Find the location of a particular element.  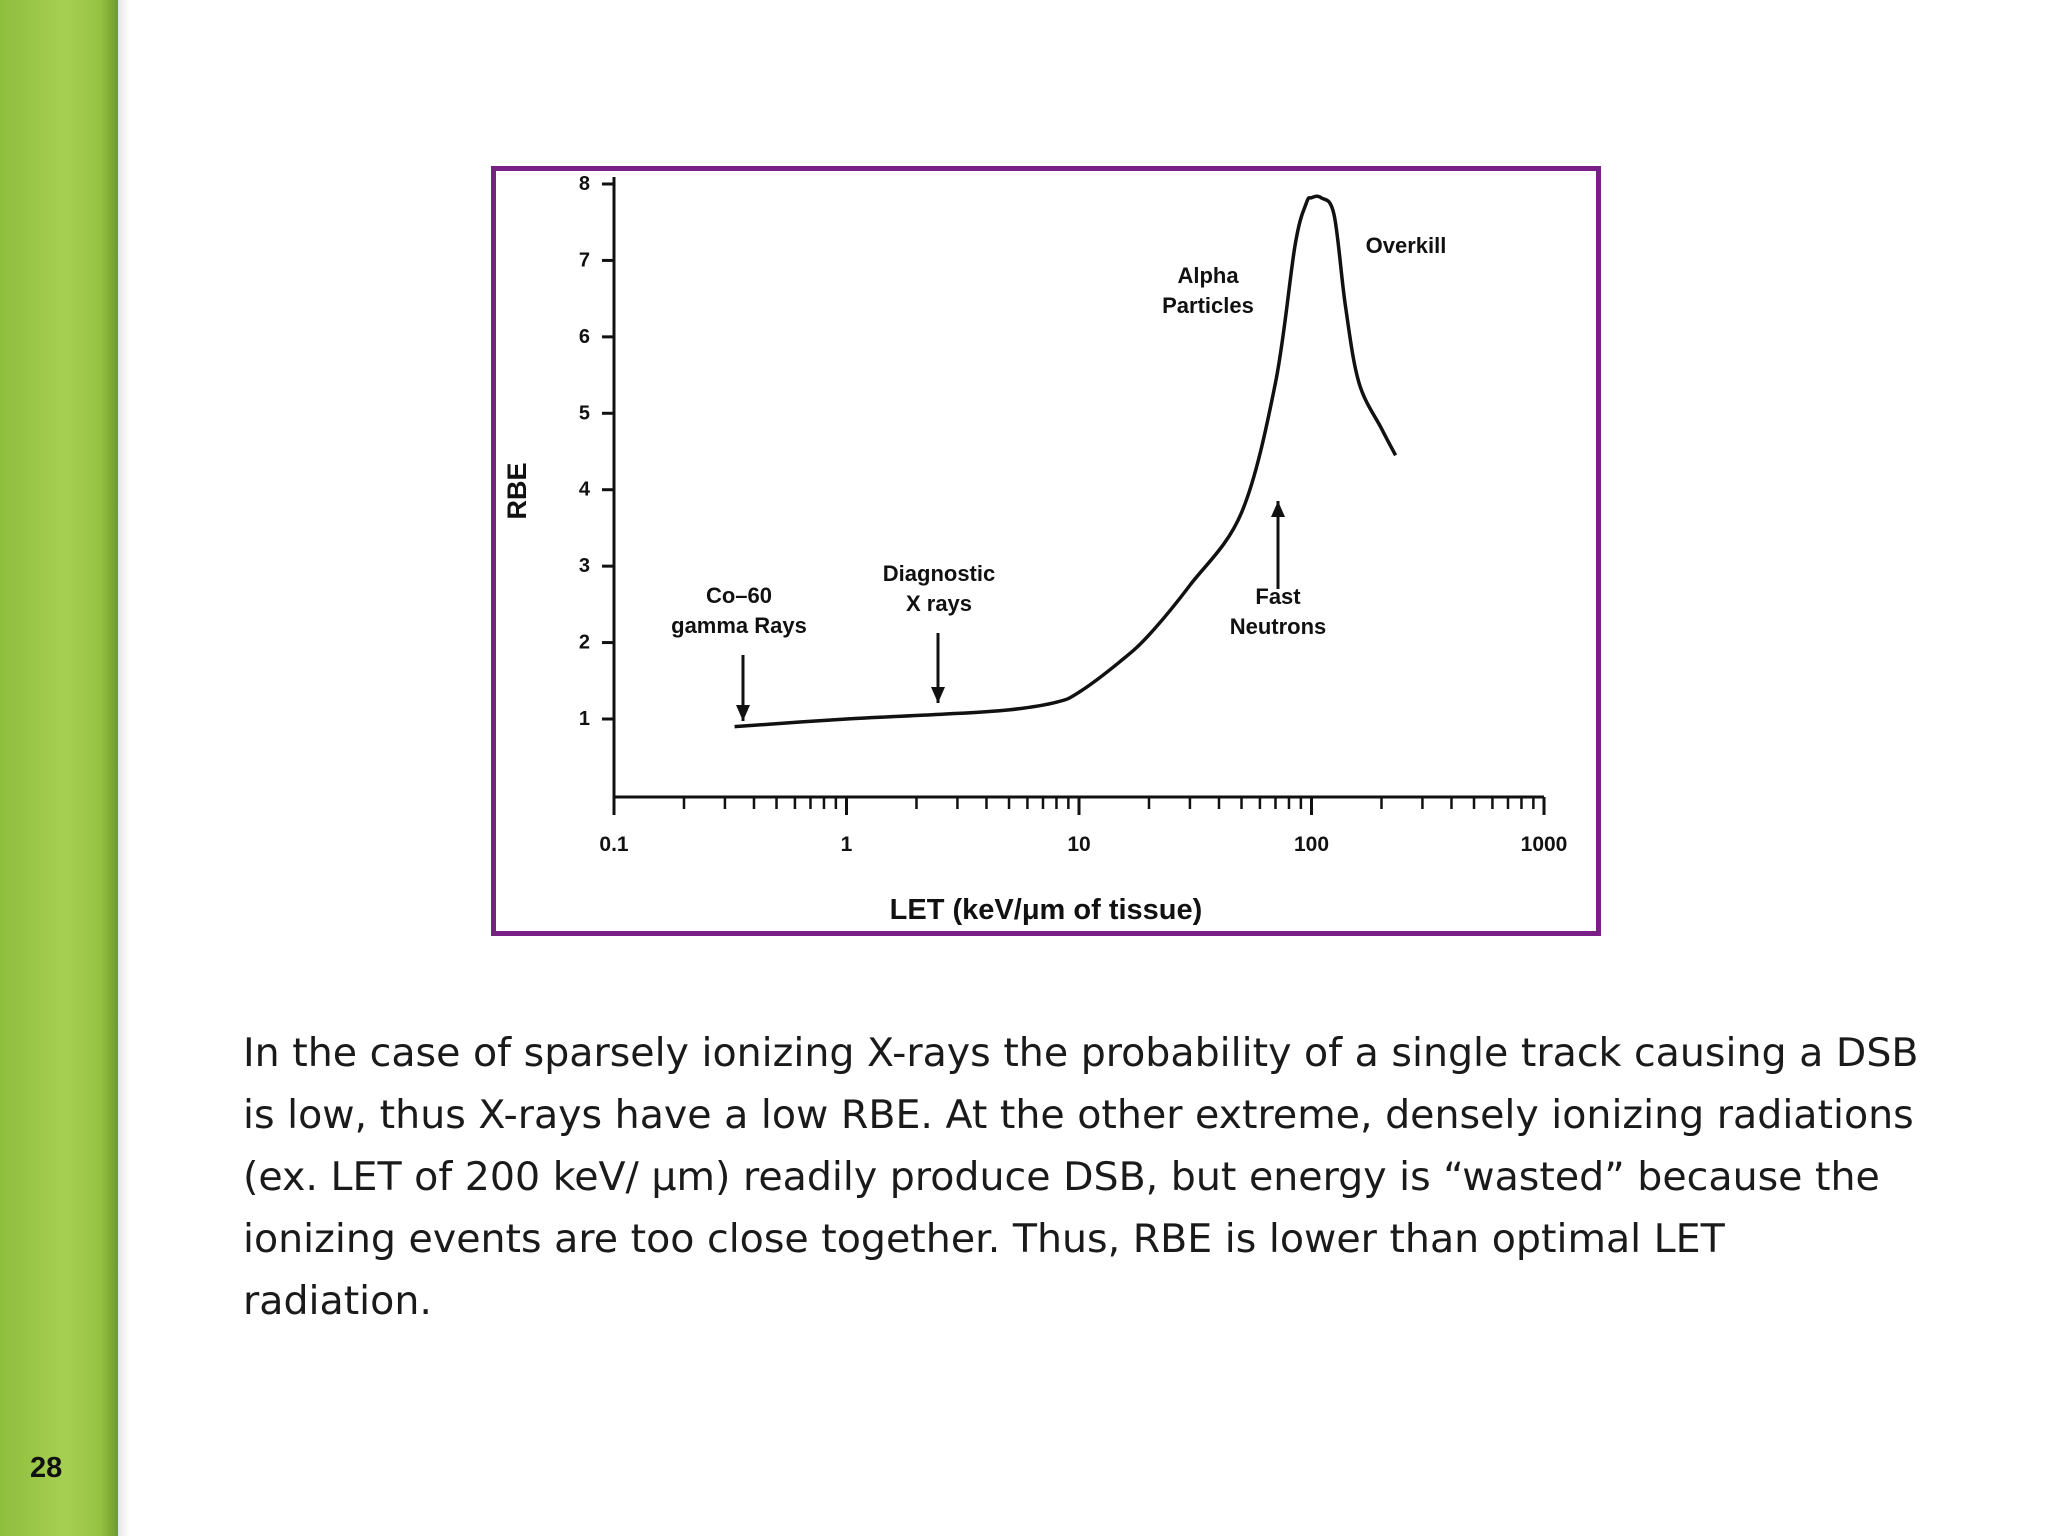

annotation-neutrons-line: Neutrons is located at coordinates (1278, 626).